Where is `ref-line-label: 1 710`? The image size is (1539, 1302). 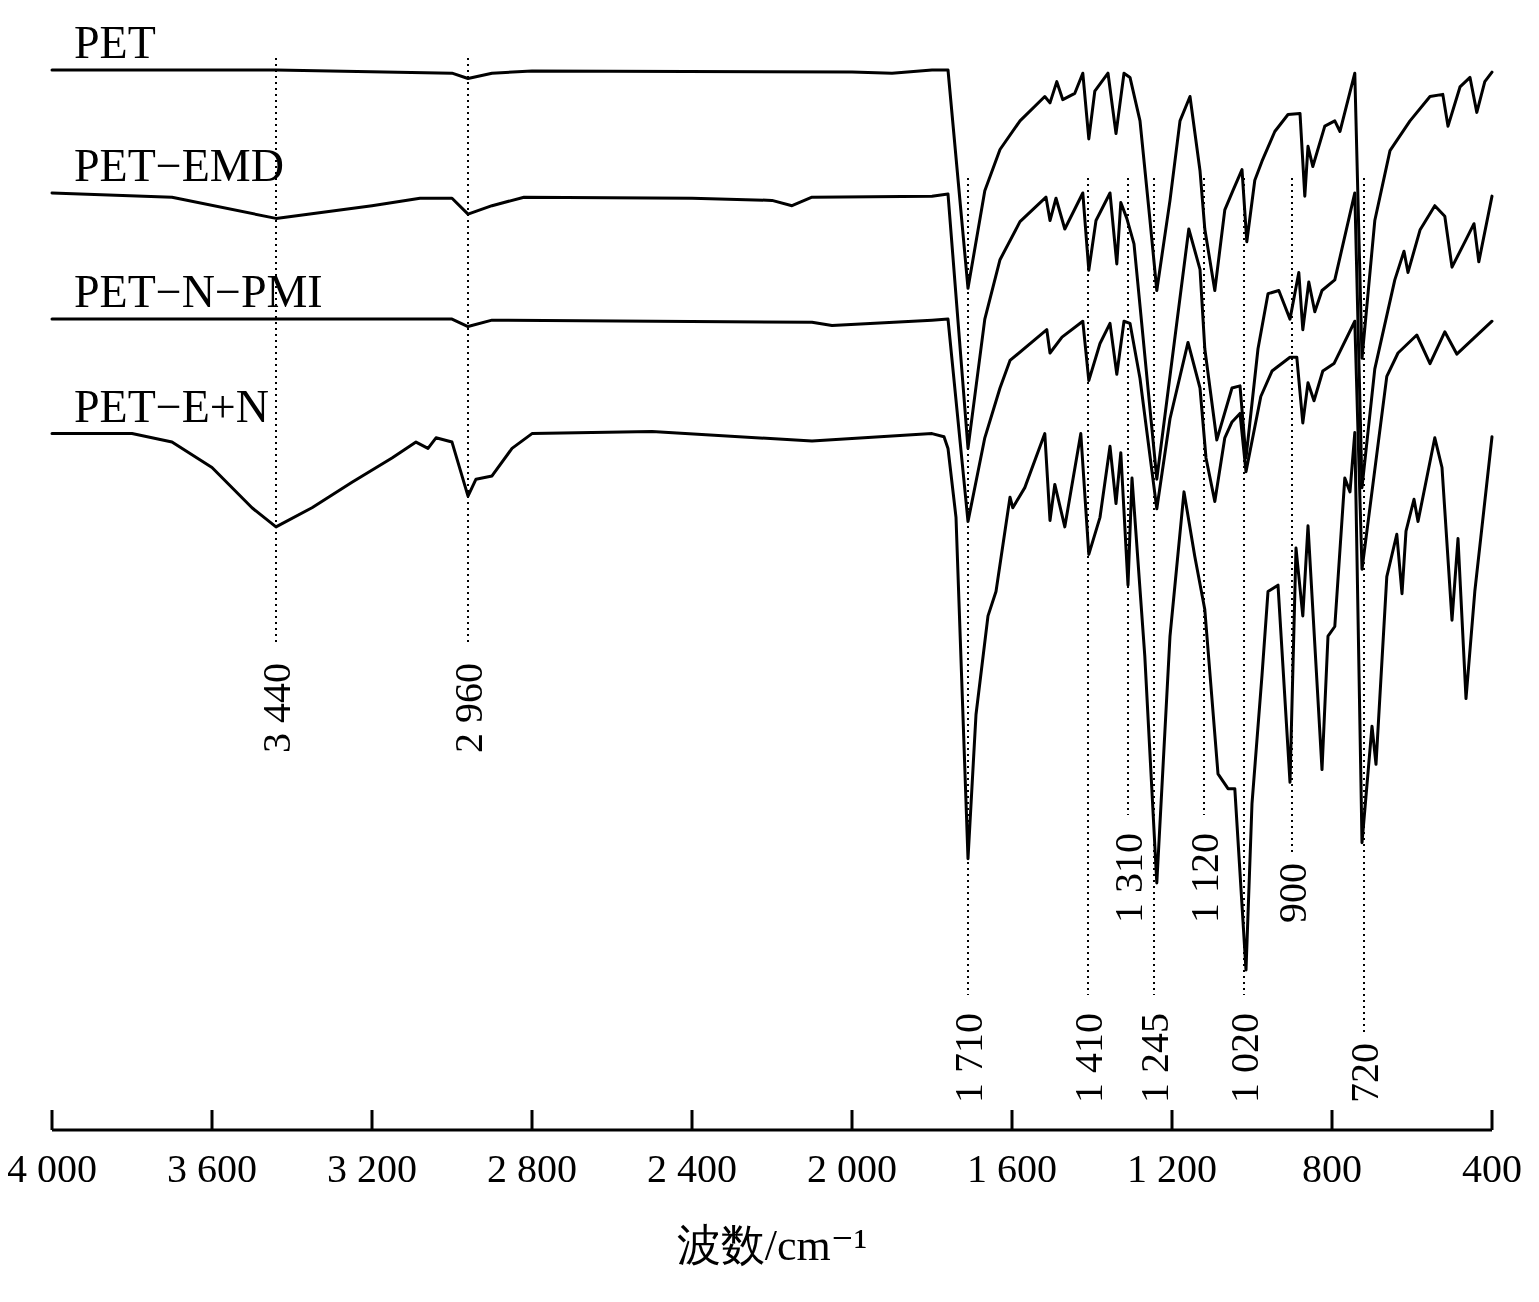
ref-line-label: 1 710 is located at coordinates (968, 1058).